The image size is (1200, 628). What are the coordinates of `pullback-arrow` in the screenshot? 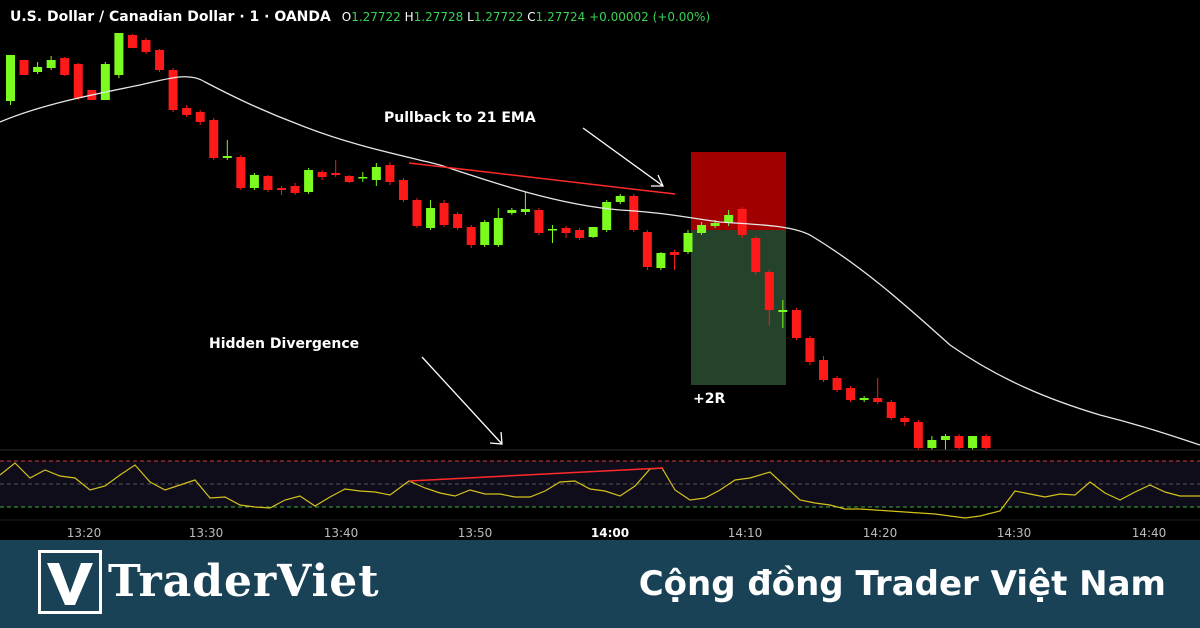 It's located at (623, 157).